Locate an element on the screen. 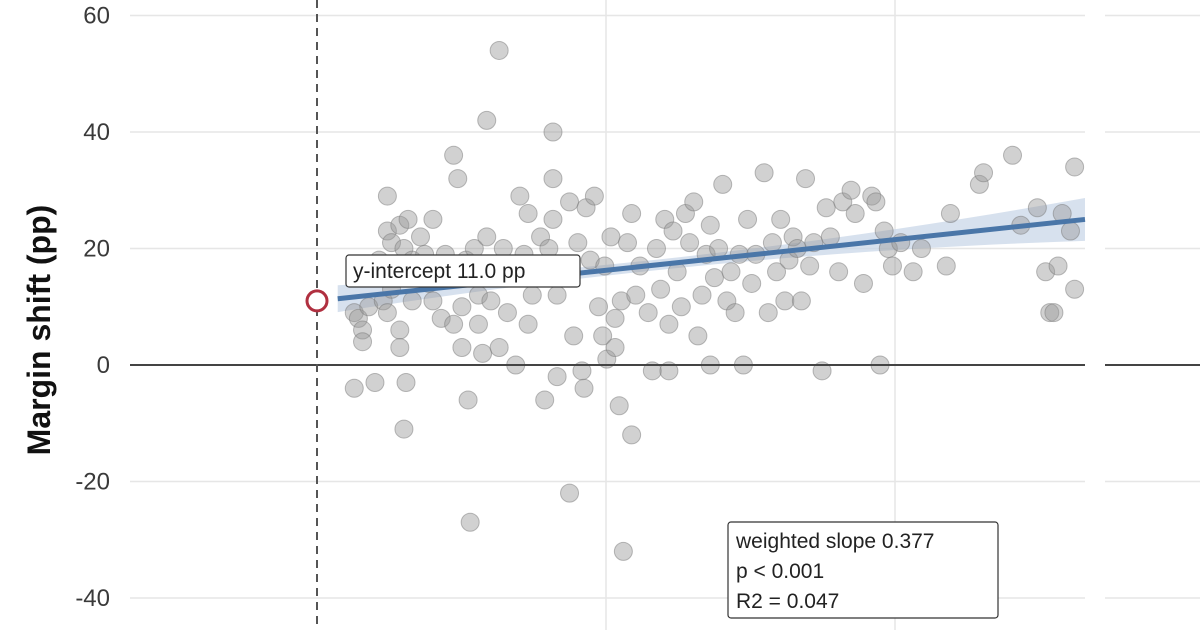 The image size is (1200, 630). intercept-label: y-intercept 11.0 pp is located at coordinates (463, 271).